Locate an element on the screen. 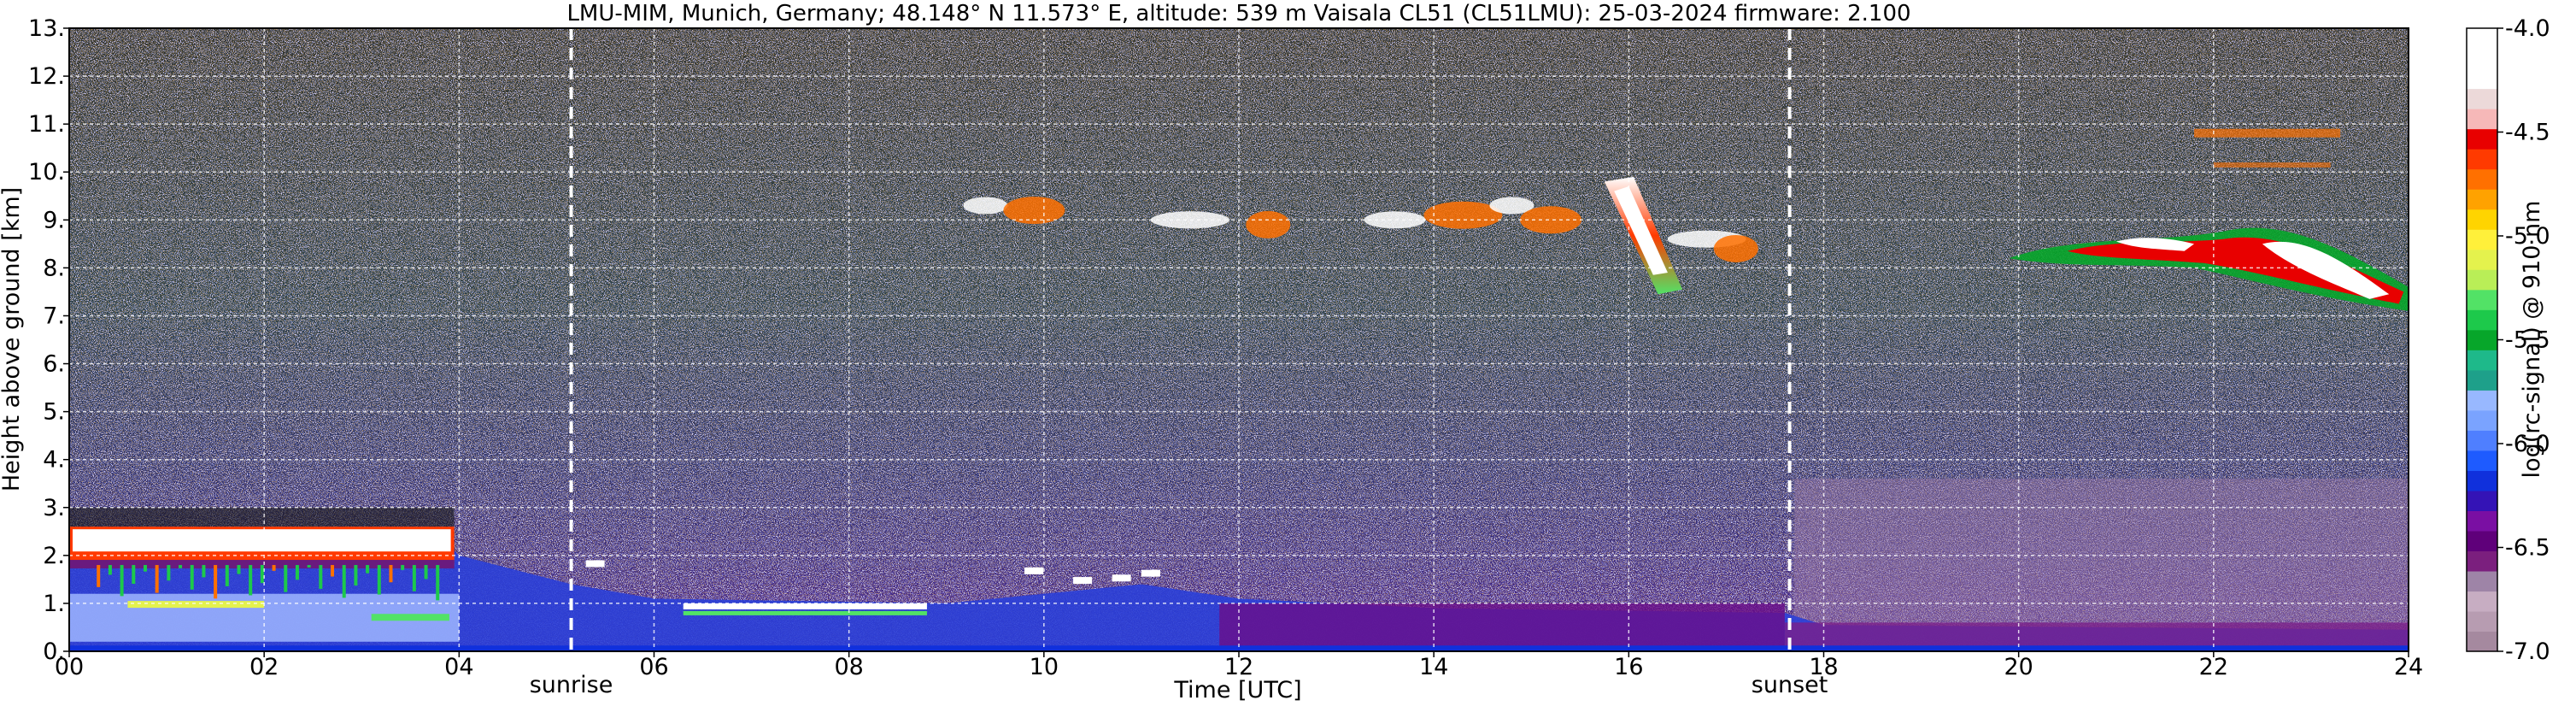  y-tick-label: 9. is located at coordinates (54, 220).